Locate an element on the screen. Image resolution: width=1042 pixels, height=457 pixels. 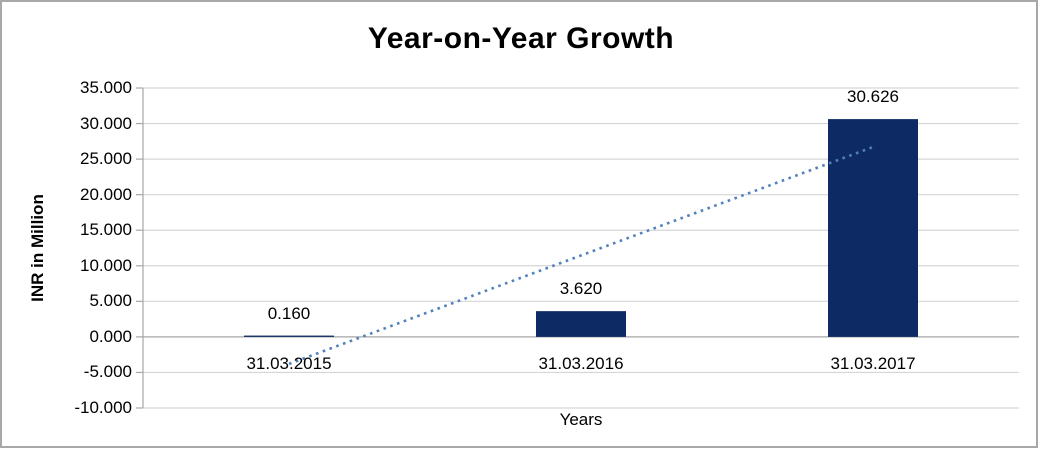
x-axis-title: Years is located at coordinates (581, 419).